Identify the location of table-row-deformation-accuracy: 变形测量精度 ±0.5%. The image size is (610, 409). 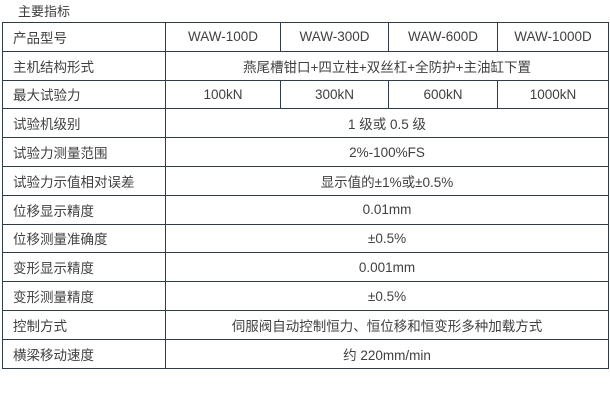
(305, 296).